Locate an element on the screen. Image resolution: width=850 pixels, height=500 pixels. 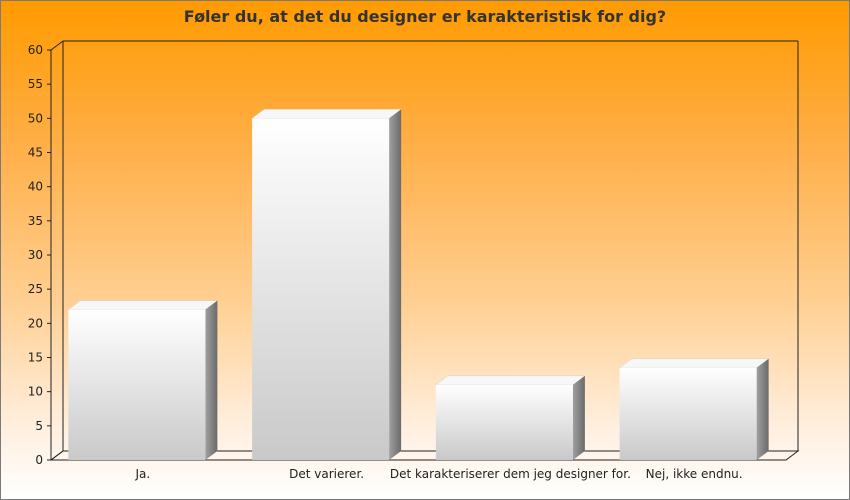
y-tick-label: 30 is located at coordinates (35, 255).